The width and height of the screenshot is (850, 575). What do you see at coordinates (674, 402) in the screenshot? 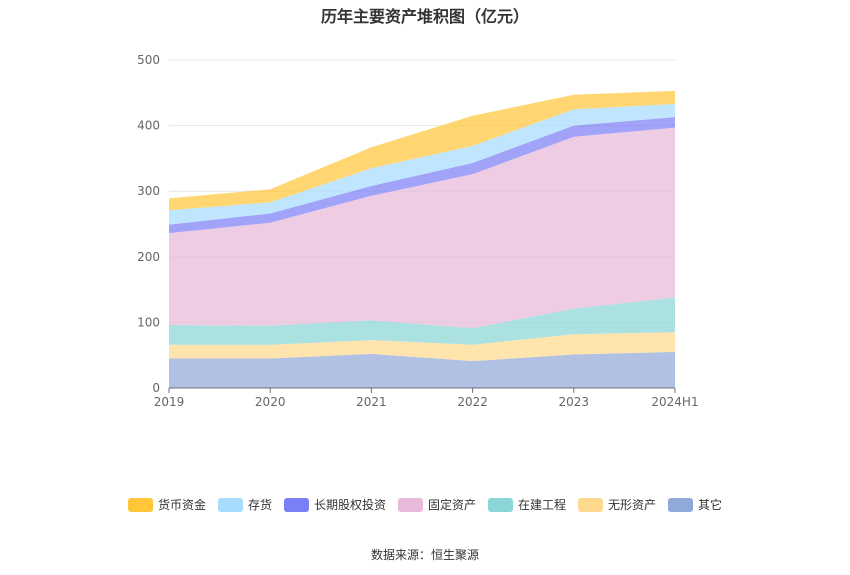
I see `x-tick-label: 2024H1` at bounding box center [674, 402].